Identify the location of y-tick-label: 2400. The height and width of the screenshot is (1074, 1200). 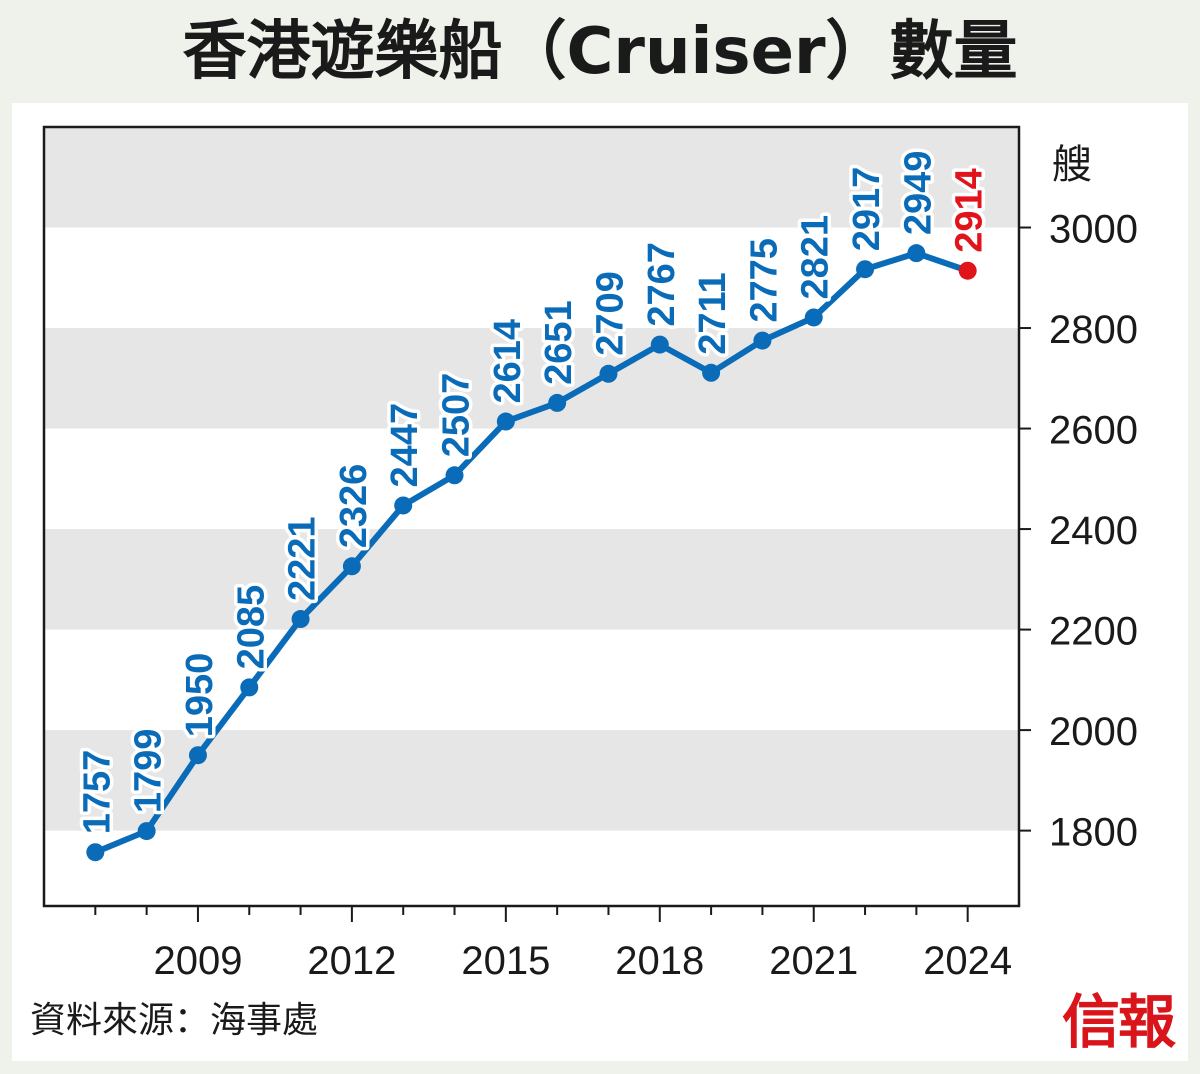
(1093, 531).